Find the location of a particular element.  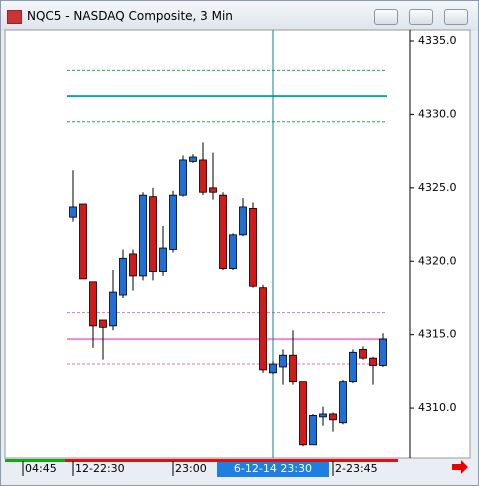

y-tick-label: 4310.0 is located at coordinates (437, 407).